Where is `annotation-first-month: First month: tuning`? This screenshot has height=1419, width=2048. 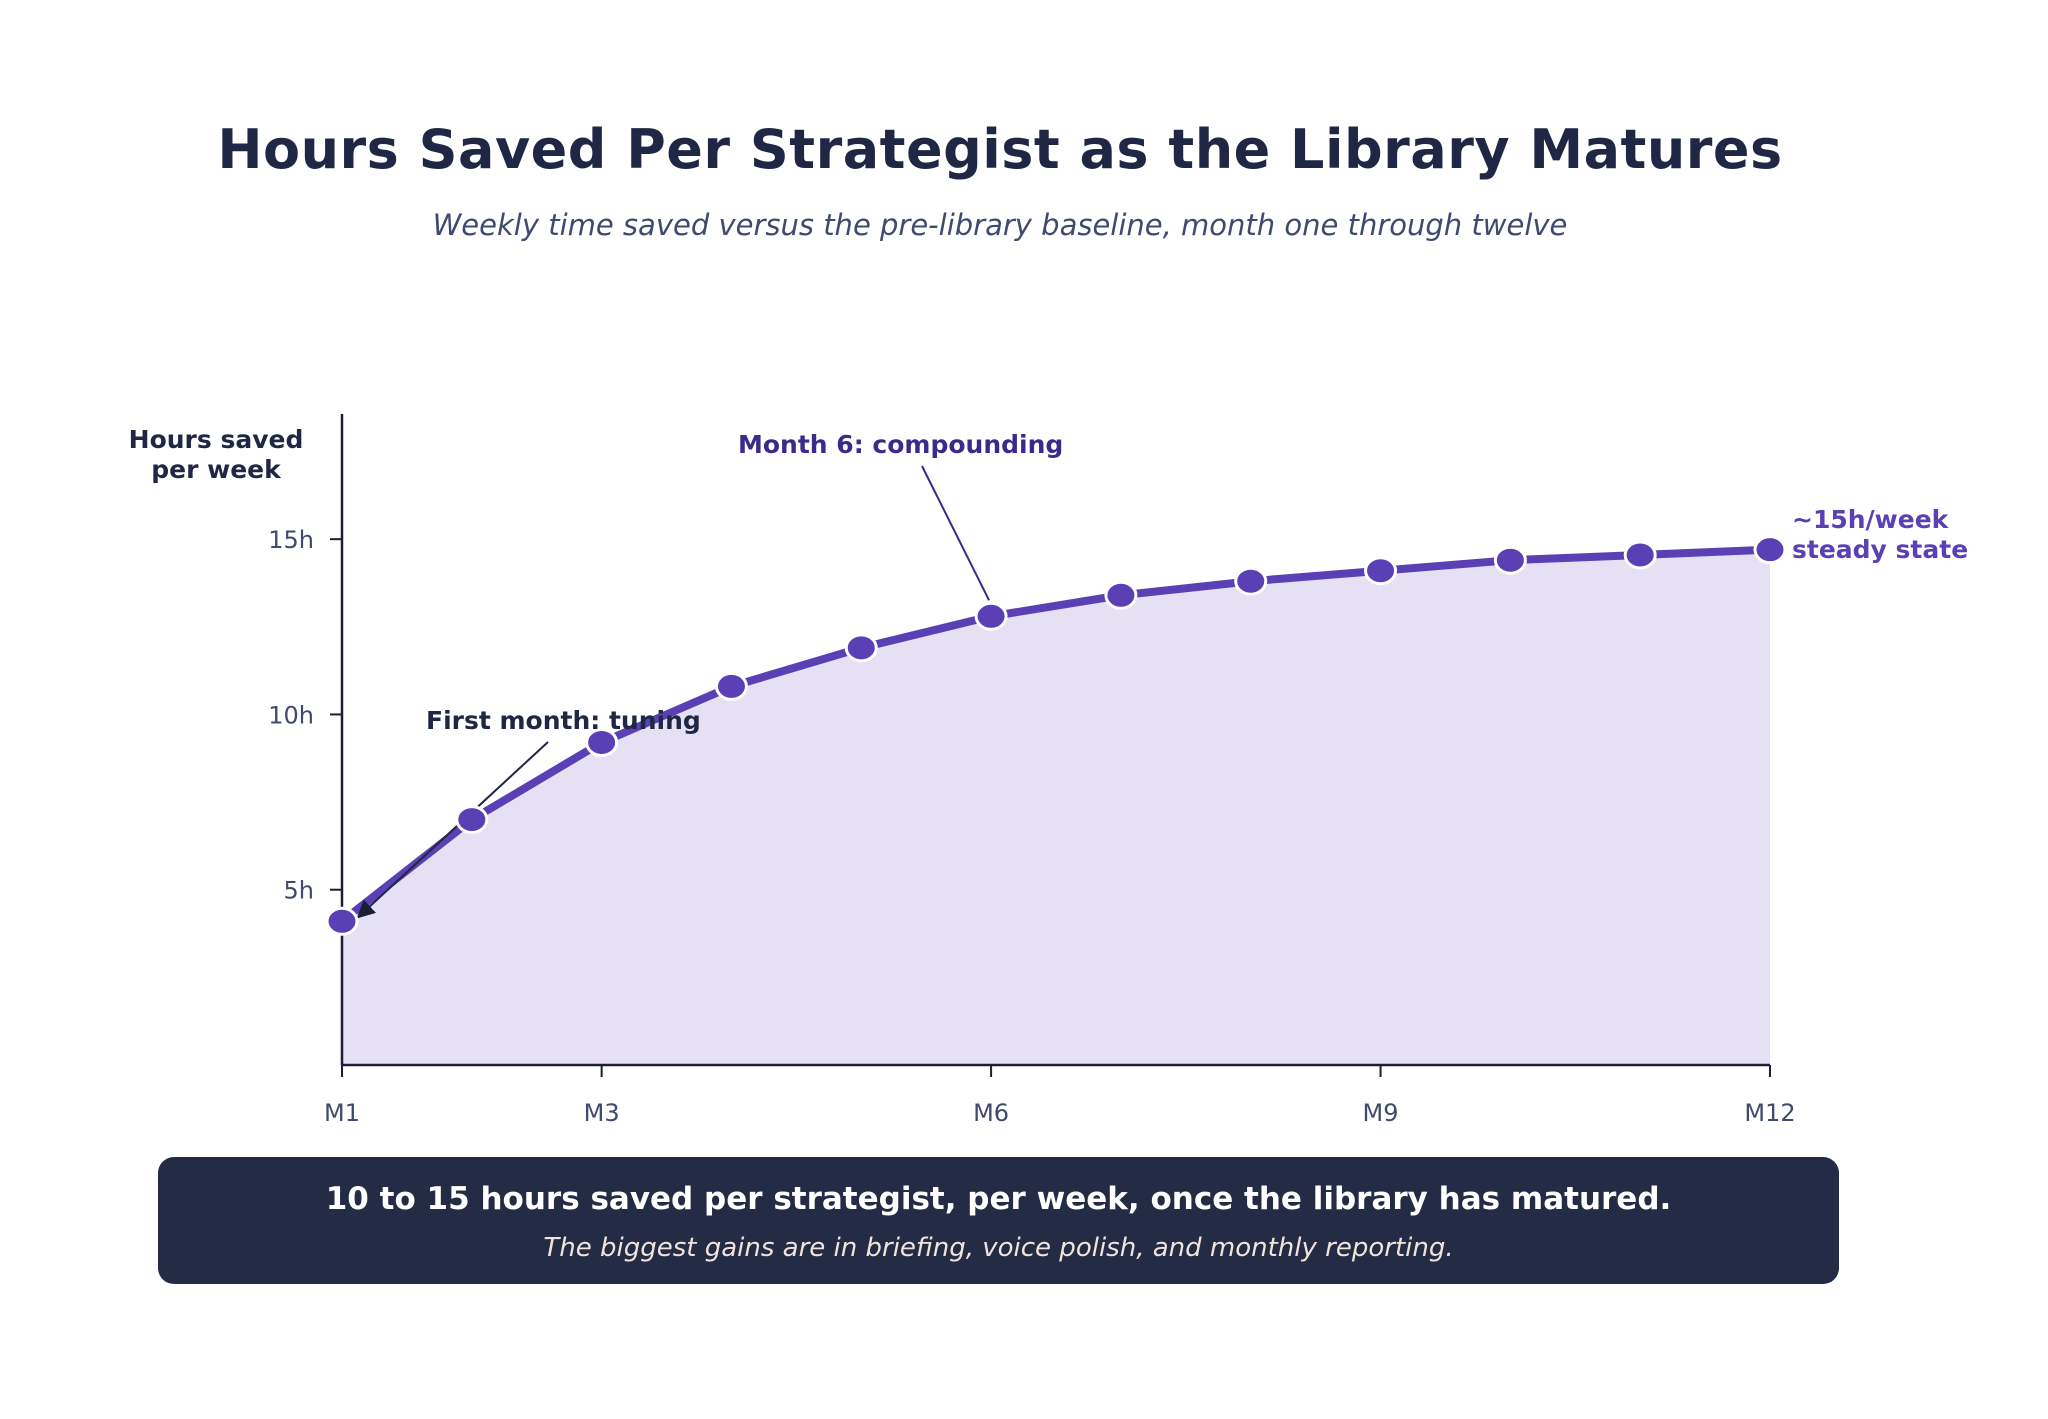 annotation-first-month: First month: tuning is located at coordinates (563, 720).